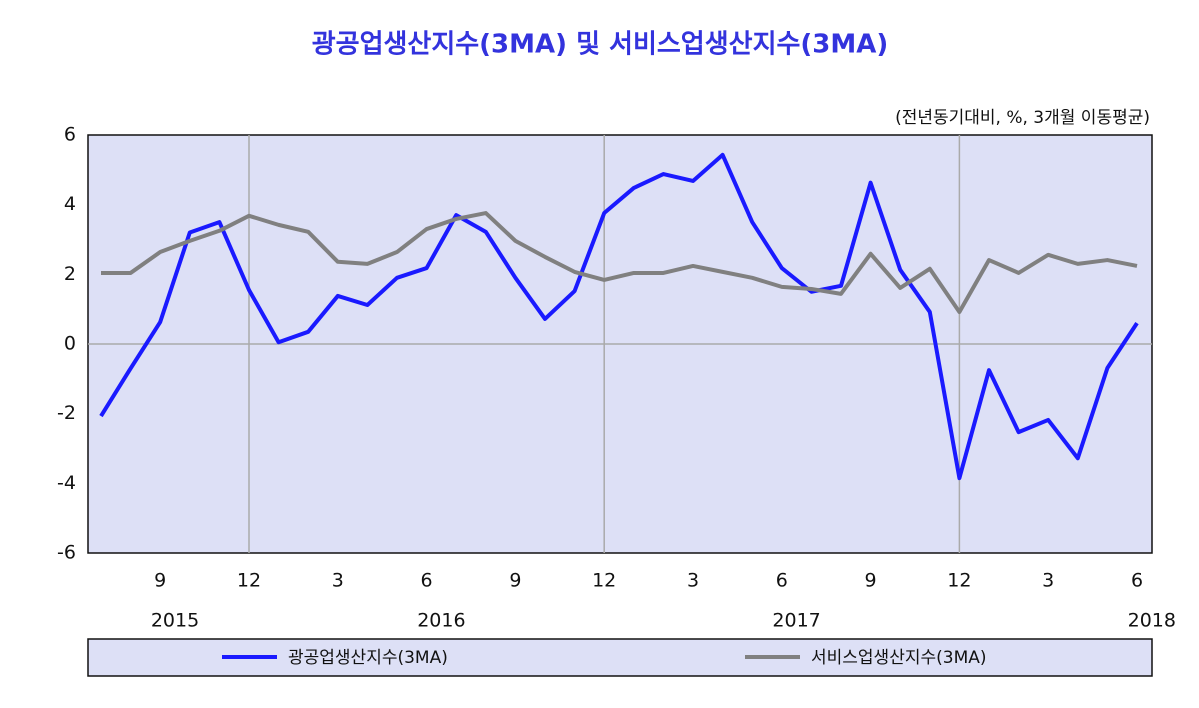  I want to click on chart-title: 광공업생산지수(3MA) 및 서비스업생산지수(3MA), so click(600, 45).